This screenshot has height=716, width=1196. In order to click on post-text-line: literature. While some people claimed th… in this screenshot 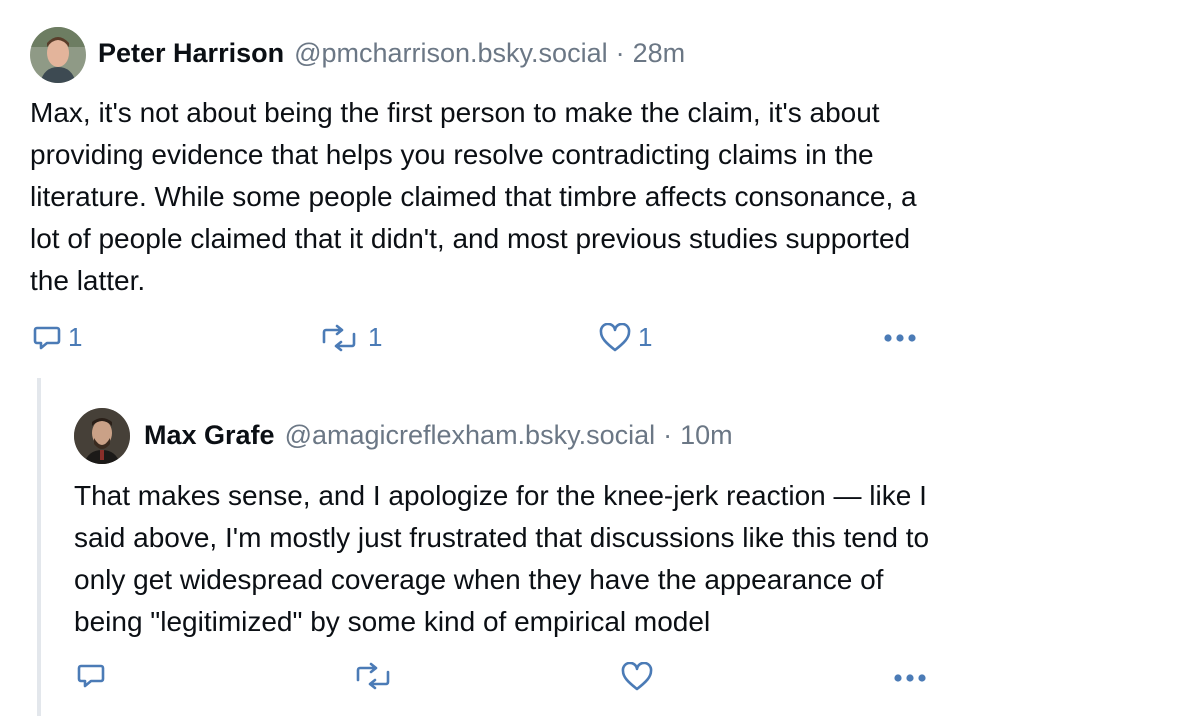, I will do `click(473, 196)`.